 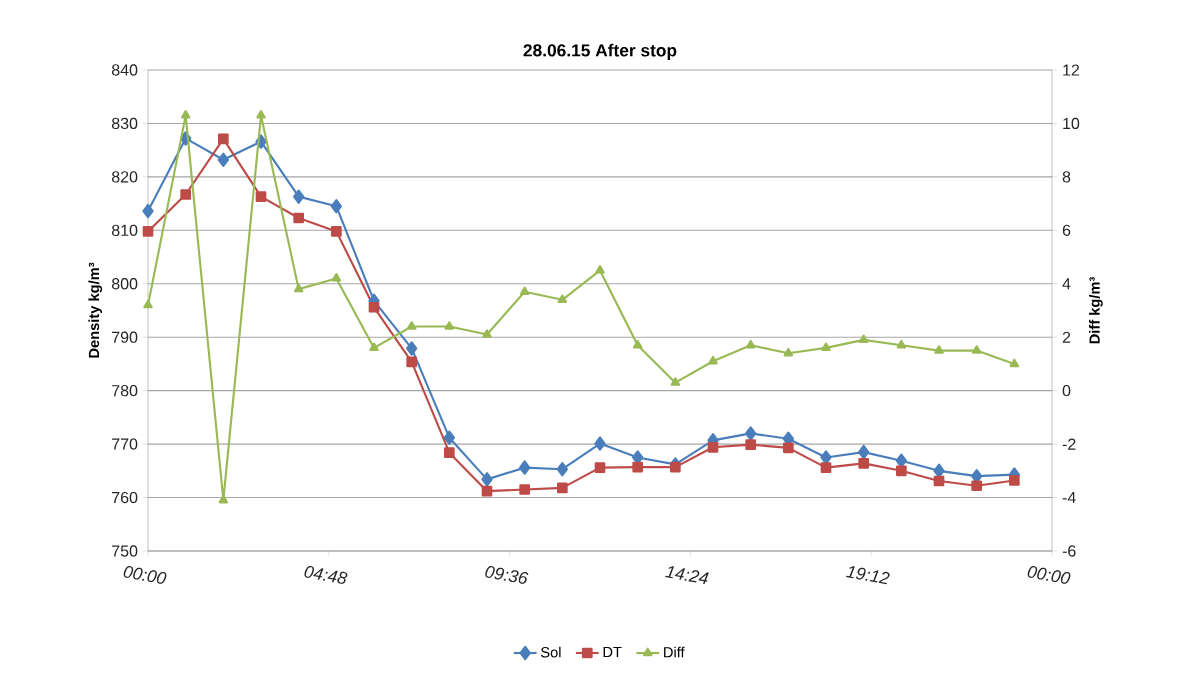 What do you see at coordinates (95, 310) in the screenshot?
I see `y-axis-title: Density kg/m³` at bounding box center [95, 310].